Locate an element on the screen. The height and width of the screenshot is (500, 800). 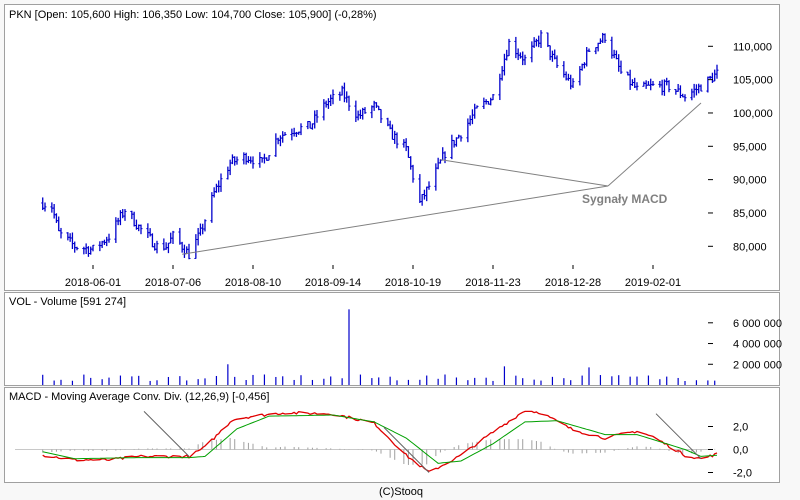
macd-lines is located at coordinates (380, 441).